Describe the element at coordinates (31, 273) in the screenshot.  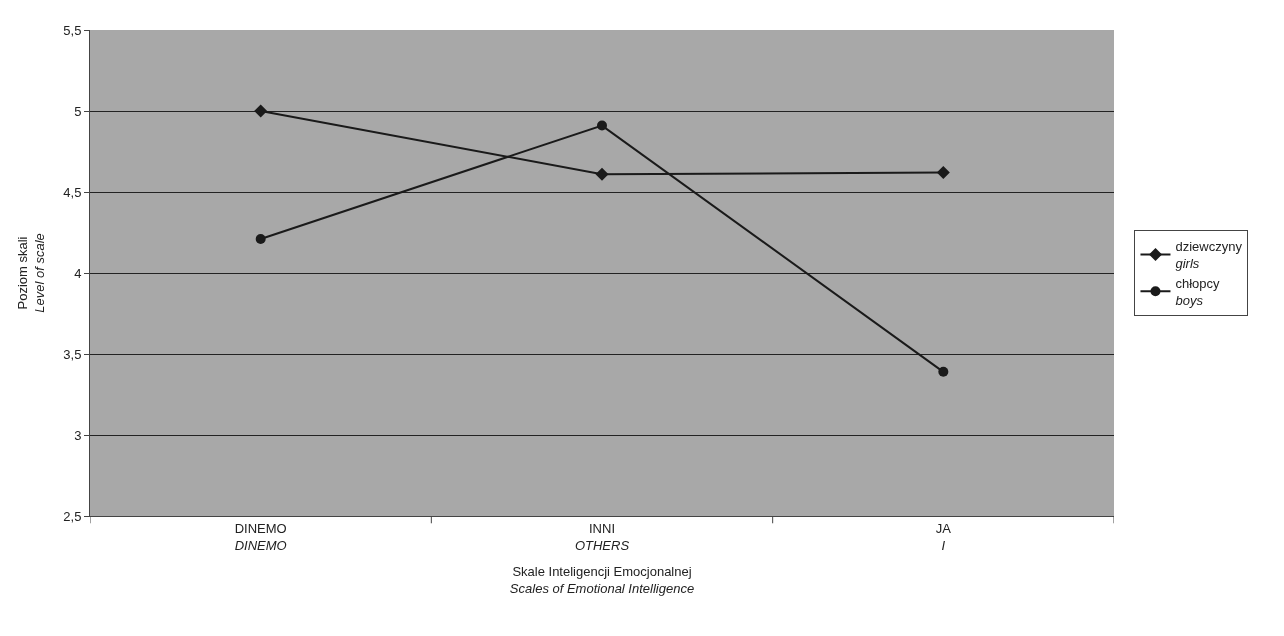
I see `y-axis-title: Poziom skali Level of scale` at that location.